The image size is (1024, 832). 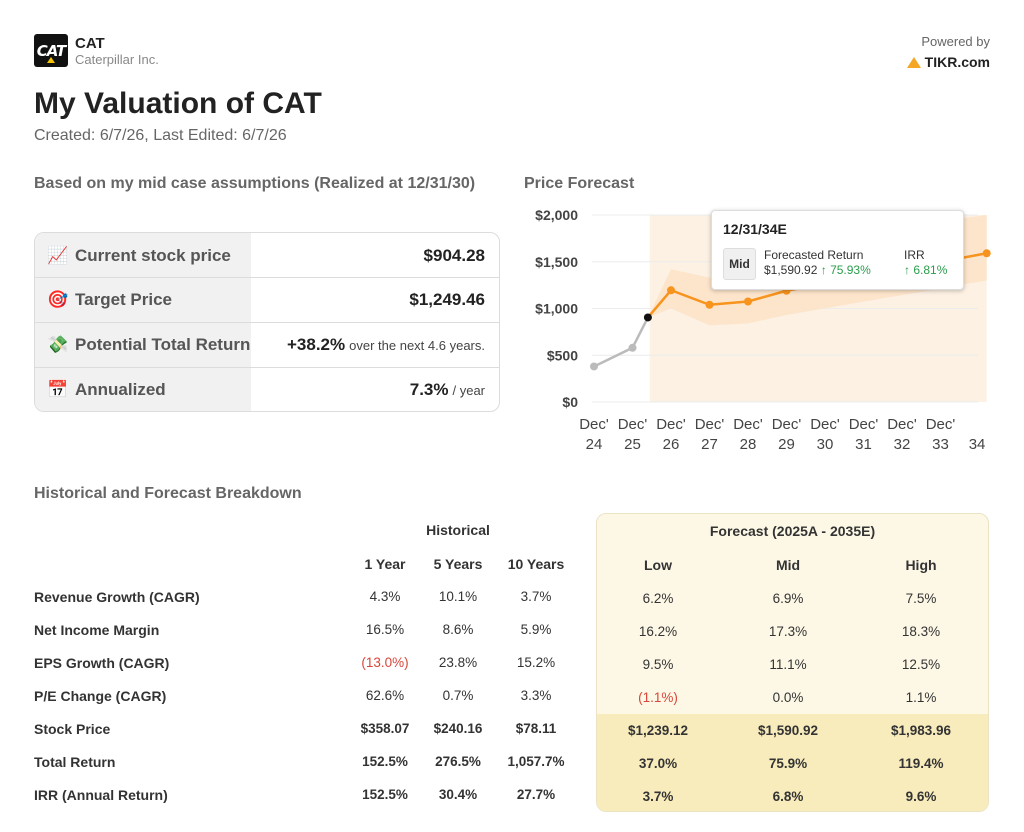 What do you see at coordinates (739, 264) in the screenshot?
I see `tooltip-case-badge: Mid` at bounding box center [739, 264].